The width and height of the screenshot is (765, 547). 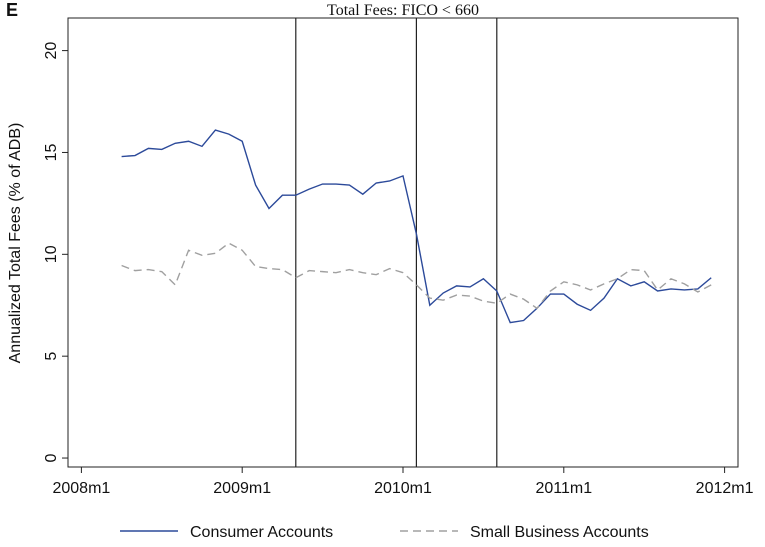 What do you see at coordinates (51, 254) in the screenshot?
I see `y-tick-label: 10` at bounding box center [51, 254].